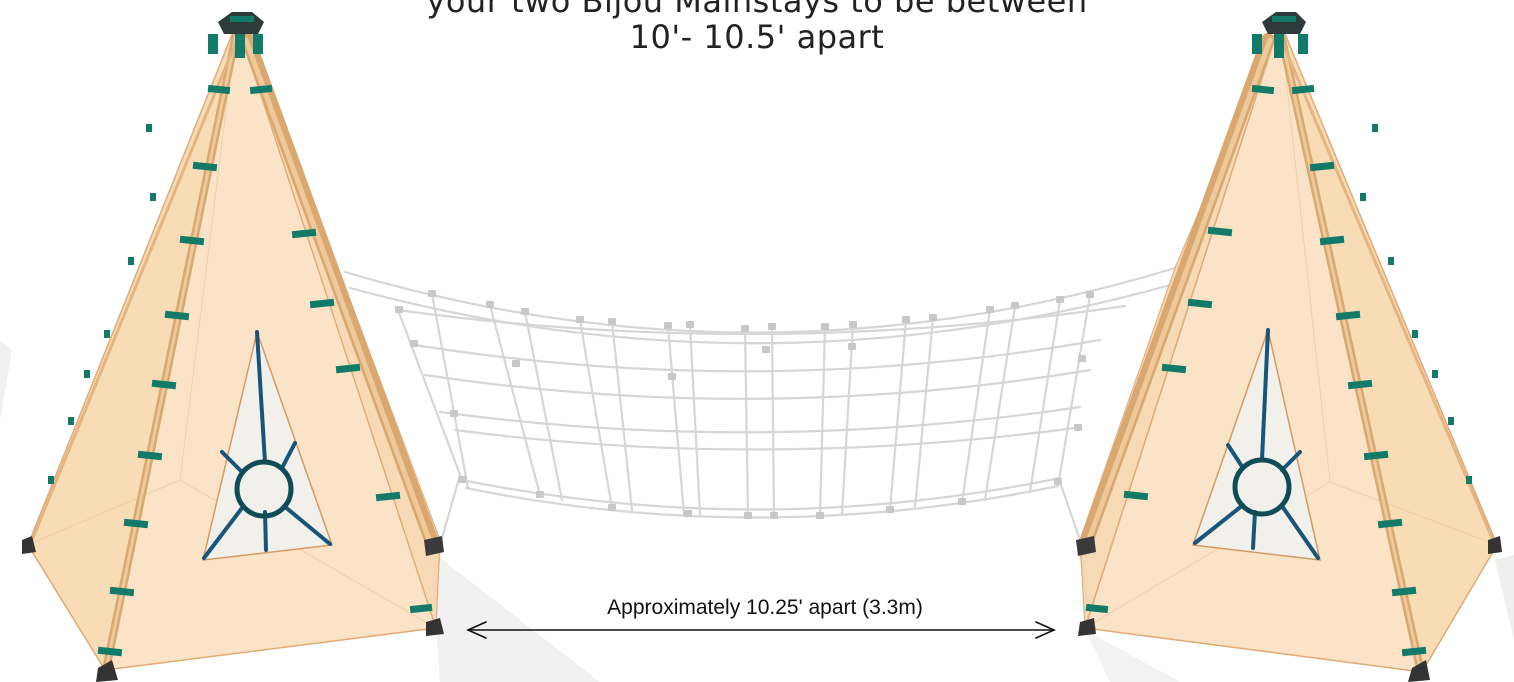 This screenshot has width=1514, height=682. Describe the element at coordinates (1419, 671) in the screenshot. I see `mainstay-right-foot-front` at that location.